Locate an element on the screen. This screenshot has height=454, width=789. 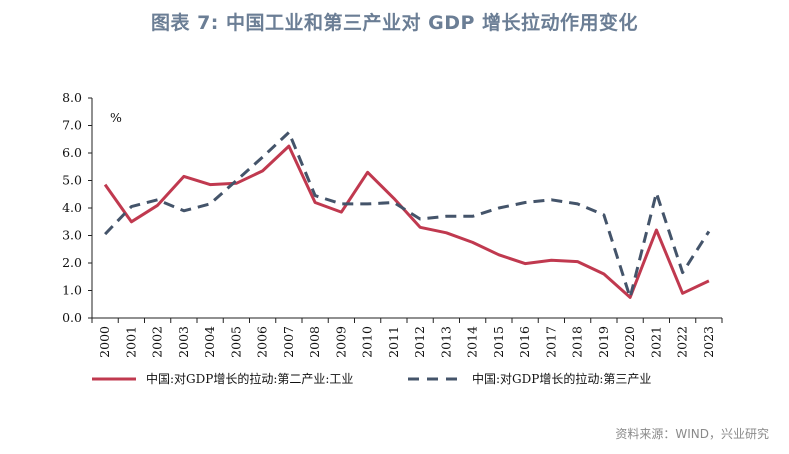
x-tick-label: 2018 is located at coordinates (577, 342).